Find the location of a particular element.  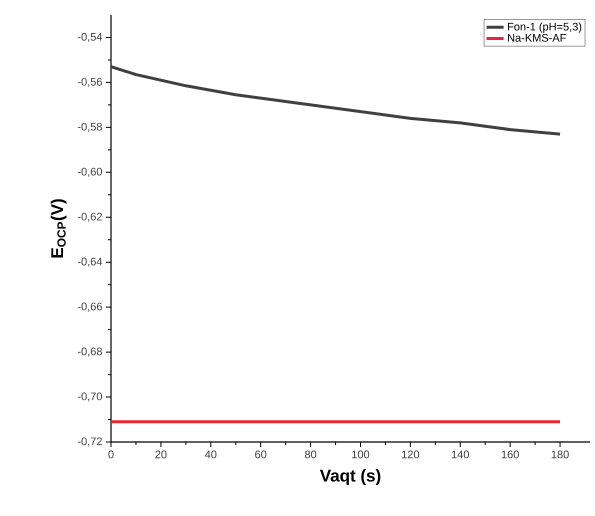

legend-label: Na-KMS-AF is located at coordinates (537, 38).